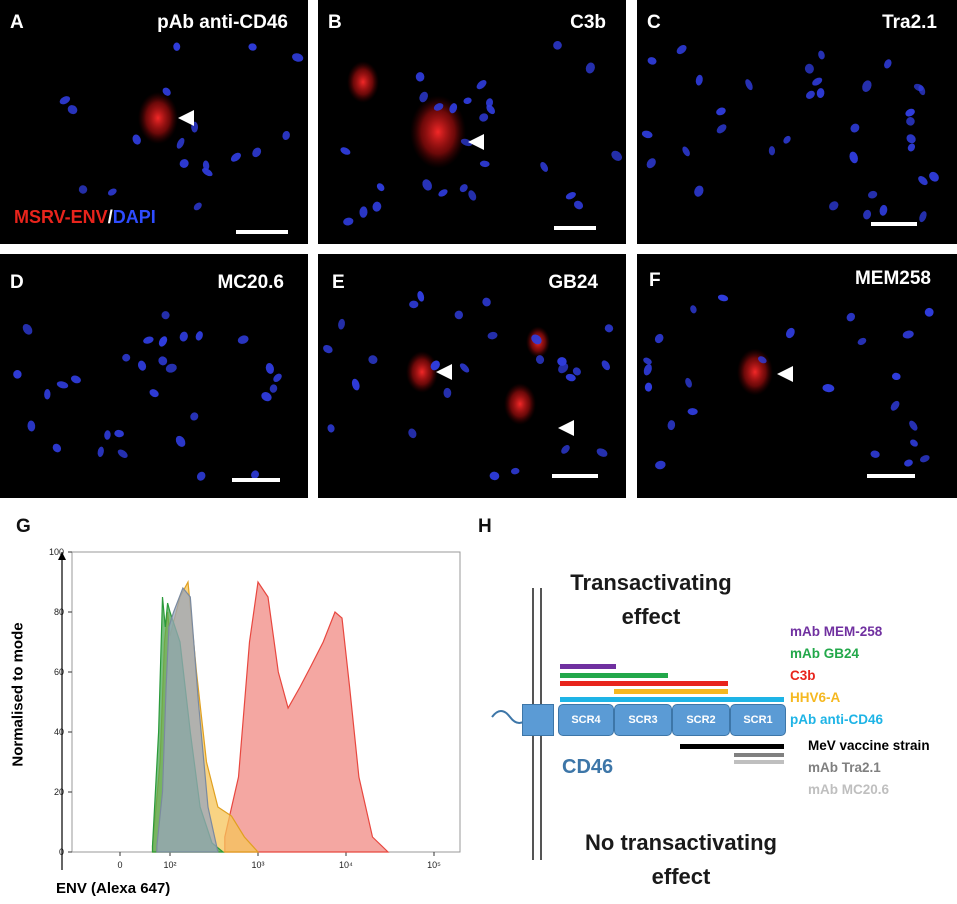 Image resolution: width=957 pixels, height=904 pixels. Describe the element at coordinates (701, 720) in the screenshot. I see `domain-scr2: SCR2` at that location.